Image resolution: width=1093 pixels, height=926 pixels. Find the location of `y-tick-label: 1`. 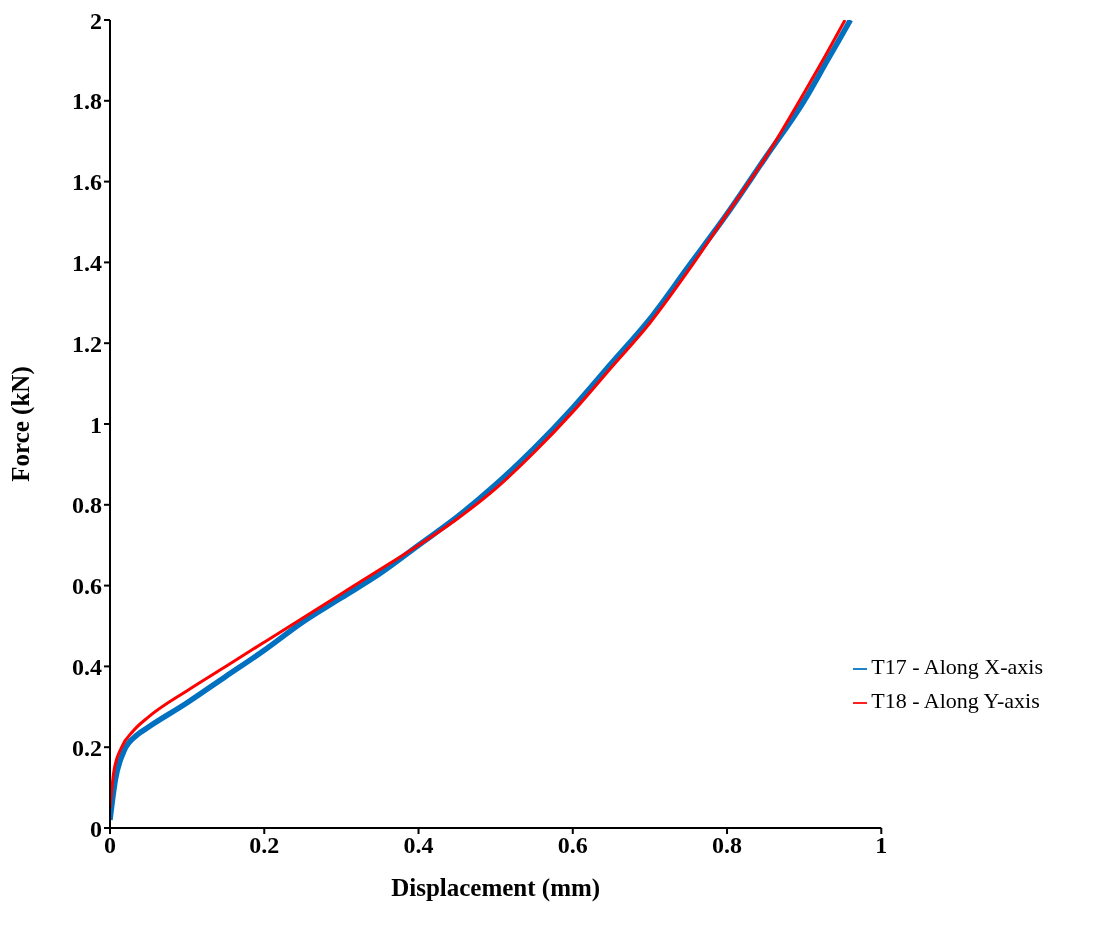

y-tick-label: 1 is located at coordinates (96, 424).